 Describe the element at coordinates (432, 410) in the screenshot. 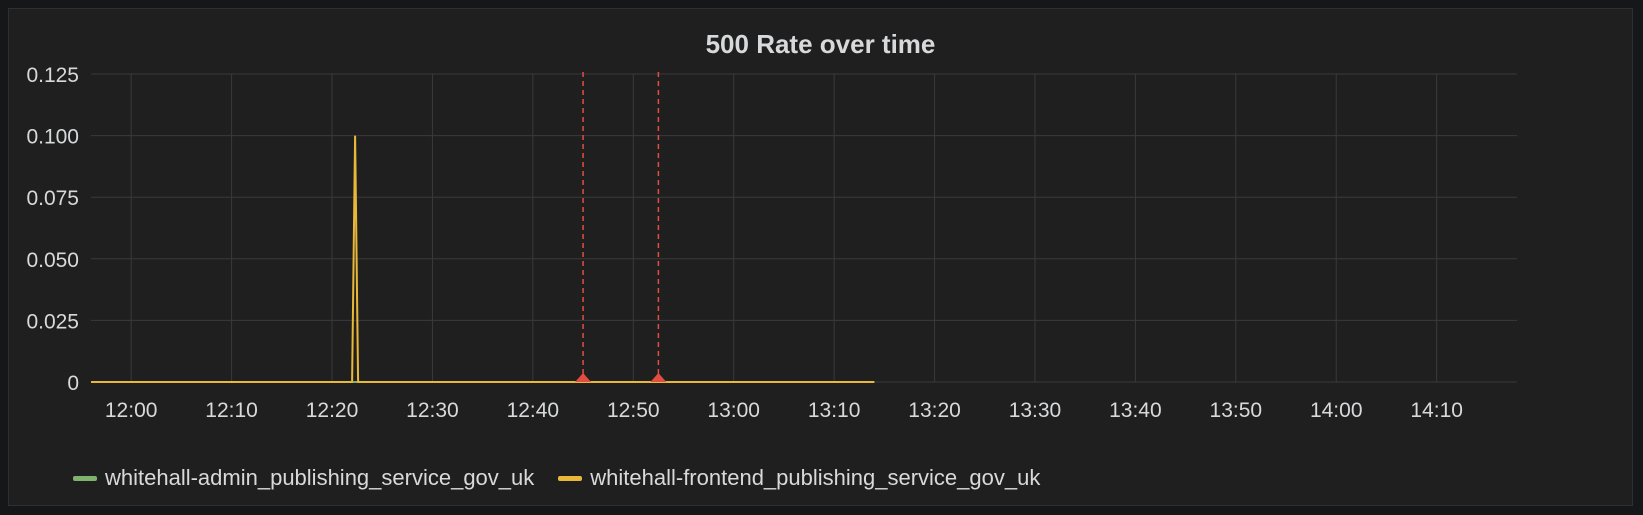

I see `x-tick-label: 12:30` at that location.